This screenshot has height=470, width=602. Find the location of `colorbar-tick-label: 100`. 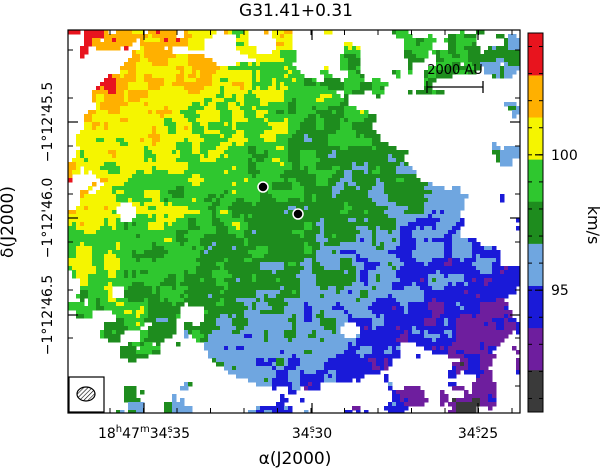

colorbar-tick-label: 100 is located at coordinates (564, 156).